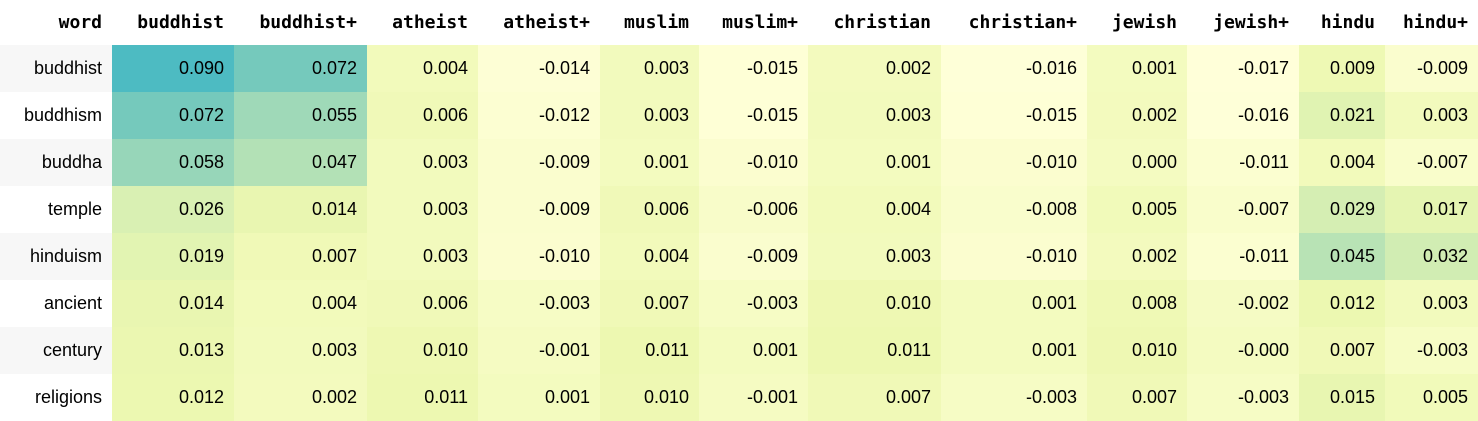  Describe the element at coordinates (1137, 209) in the screenshot. I see `cell-jewish: 0.005` at that location.